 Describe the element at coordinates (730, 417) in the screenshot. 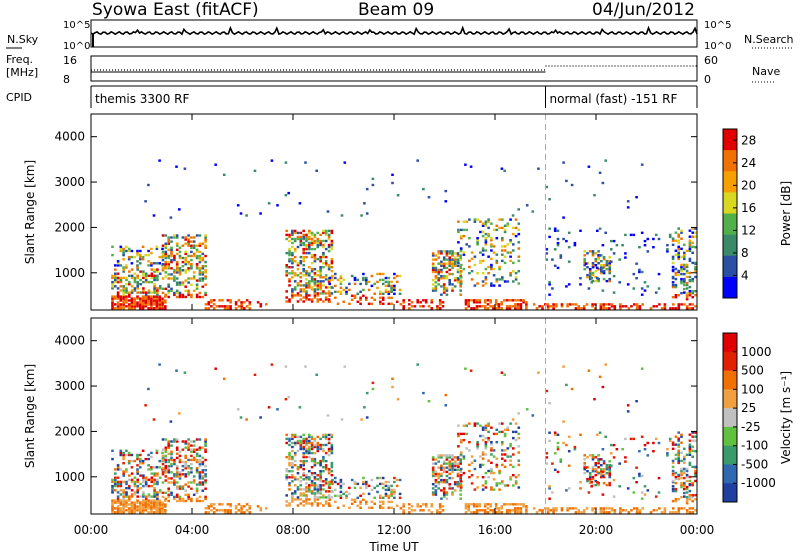

I see `colorbar-frame` at that location.